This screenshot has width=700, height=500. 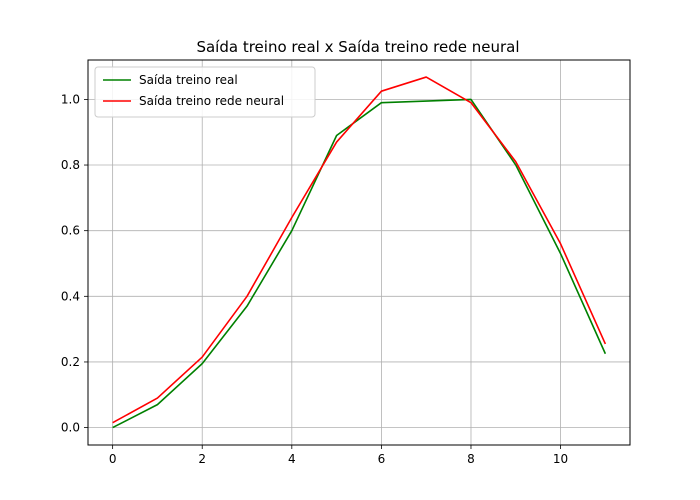 I want to click on x-axis: 0 2 4 6 8 10, so click(x=338, y=455).